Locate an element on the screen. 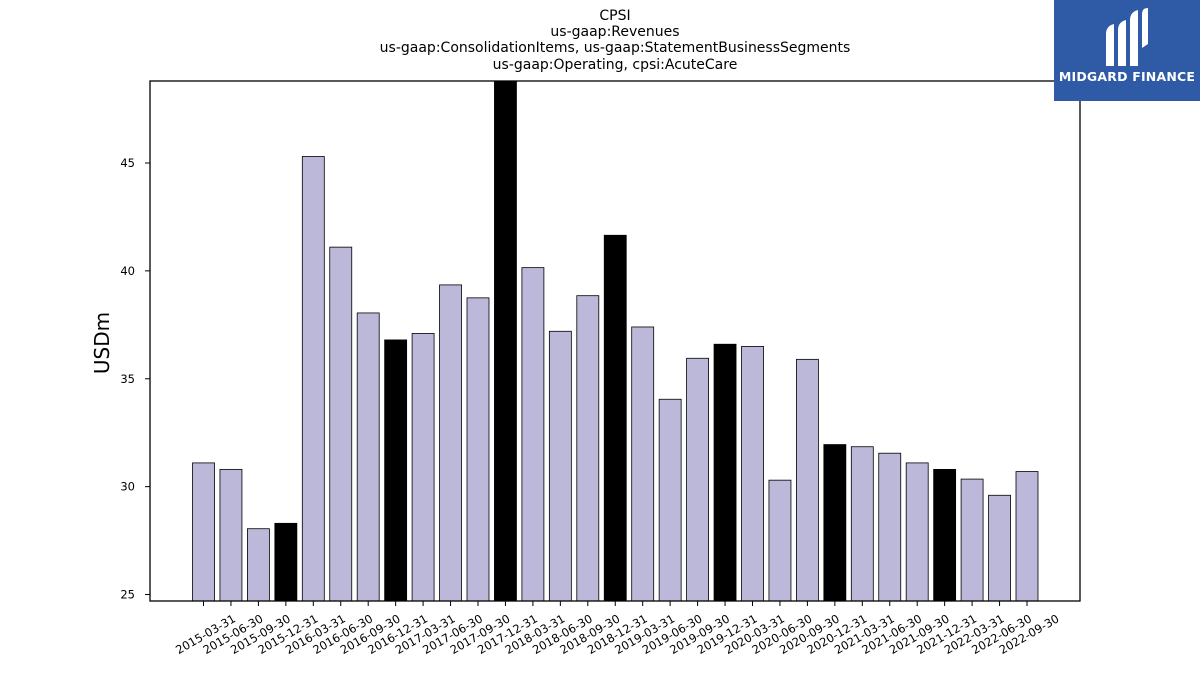  logo-text: MIDGARD FINANCE is located at coordinates (1127, 76).